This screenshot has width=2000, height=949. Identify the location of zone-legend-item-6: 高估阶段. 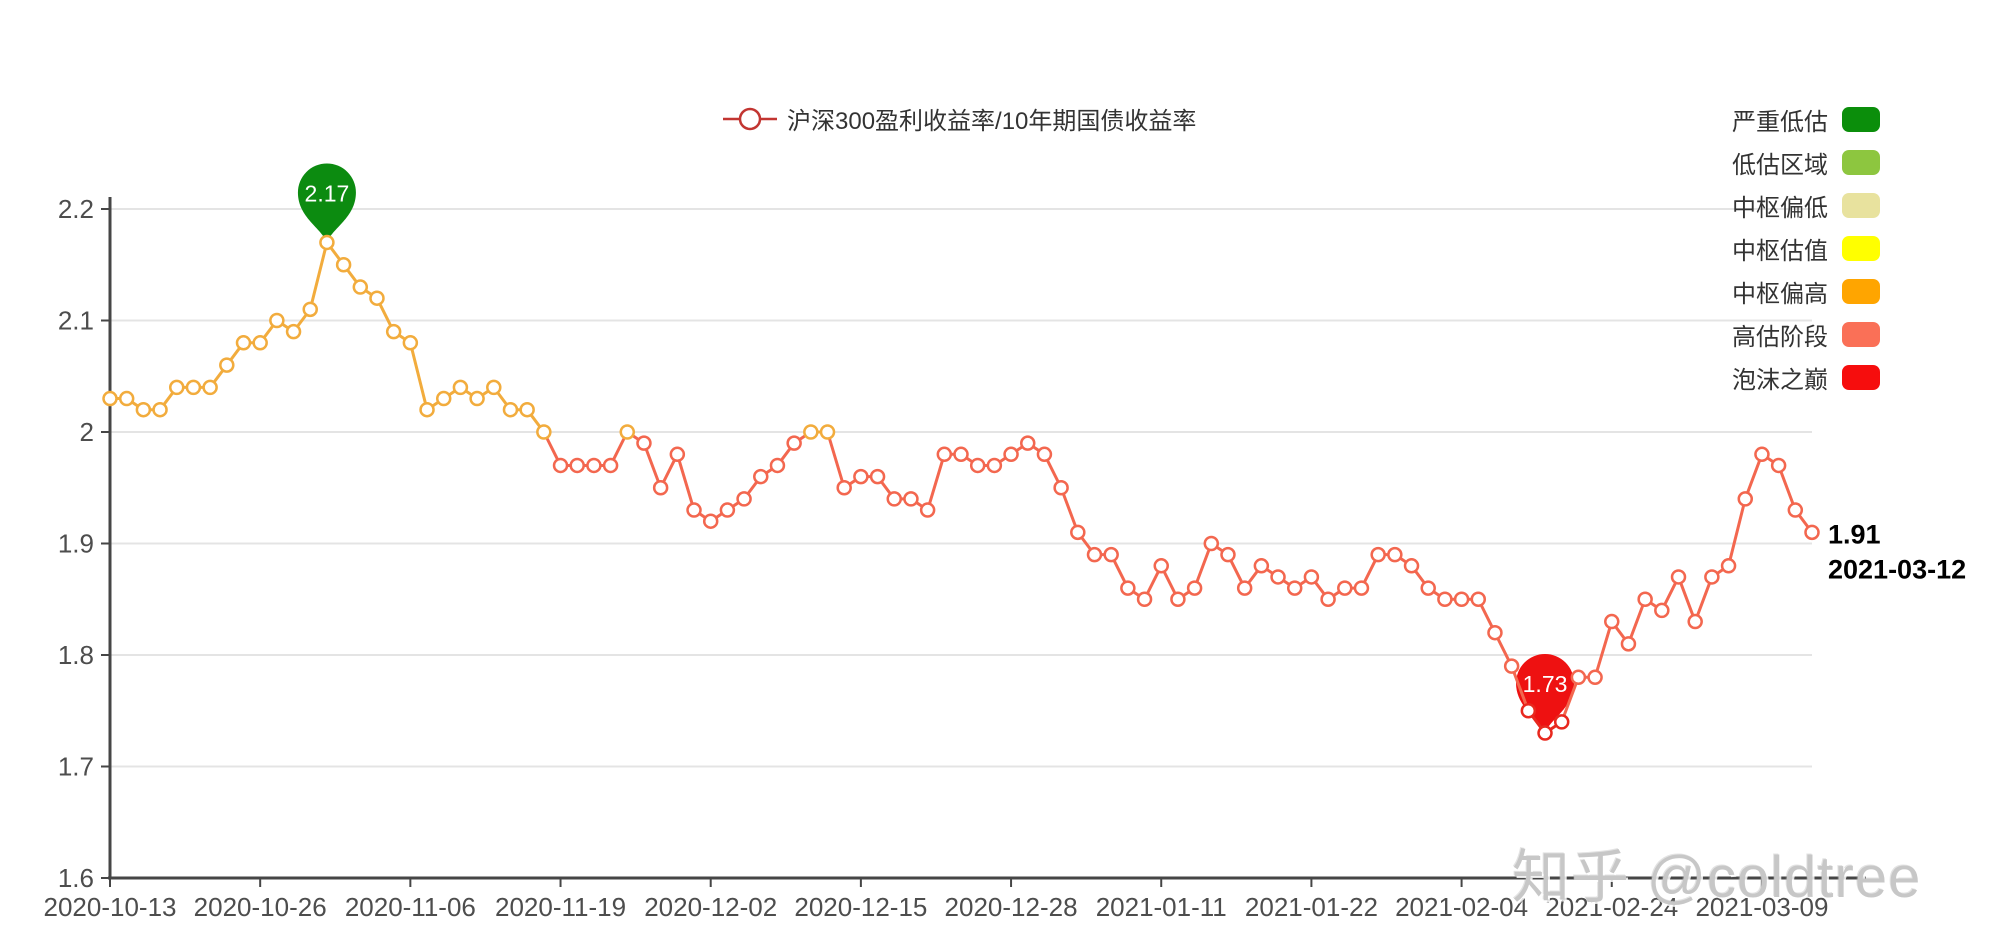
(1790, 335).